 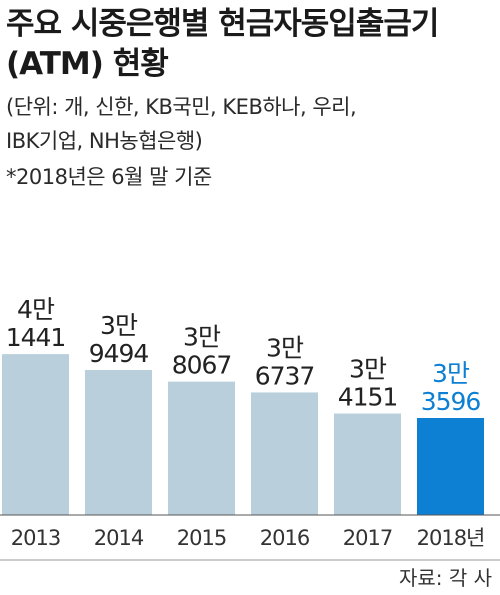 What do you see at coordinates (119, 353) in the screenshot?
I see `data-label-bottom: 9494` at bounding box center [119, 353].